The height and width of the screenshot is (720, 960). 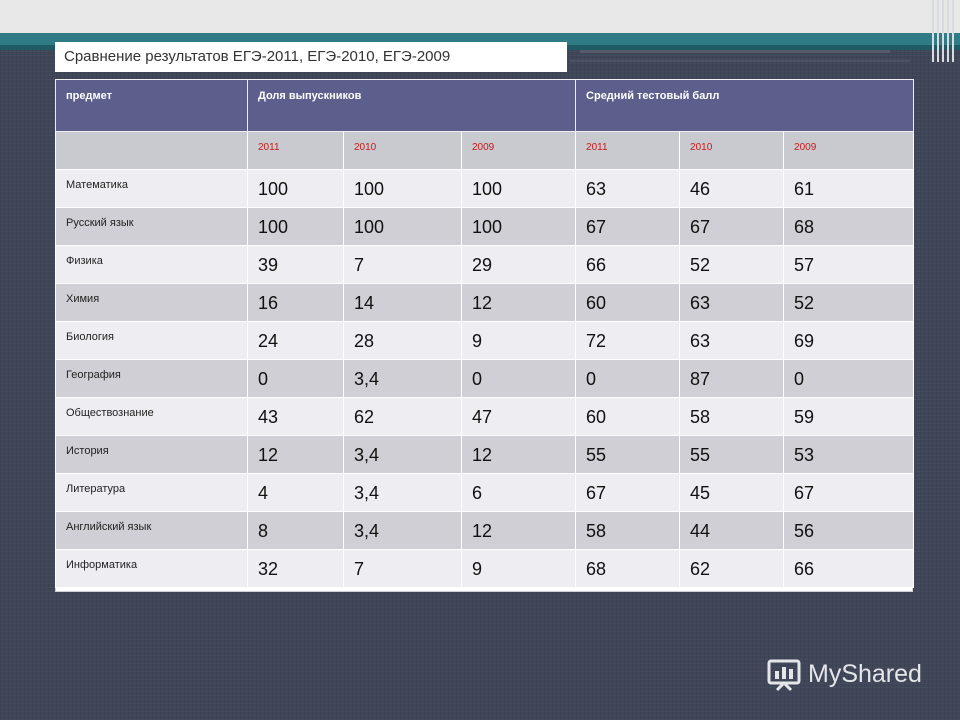 I want to click on value-cell: 14, so click(x=402, y=302).